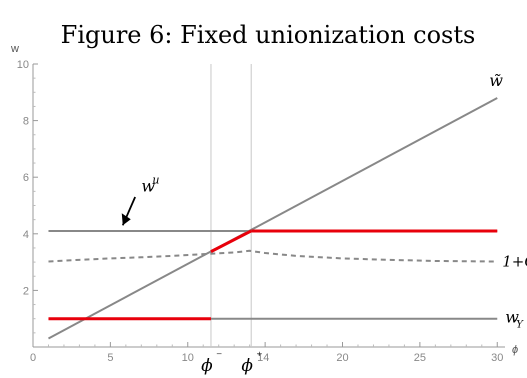  I want to click on label-w-y: w, so click(512, 317).